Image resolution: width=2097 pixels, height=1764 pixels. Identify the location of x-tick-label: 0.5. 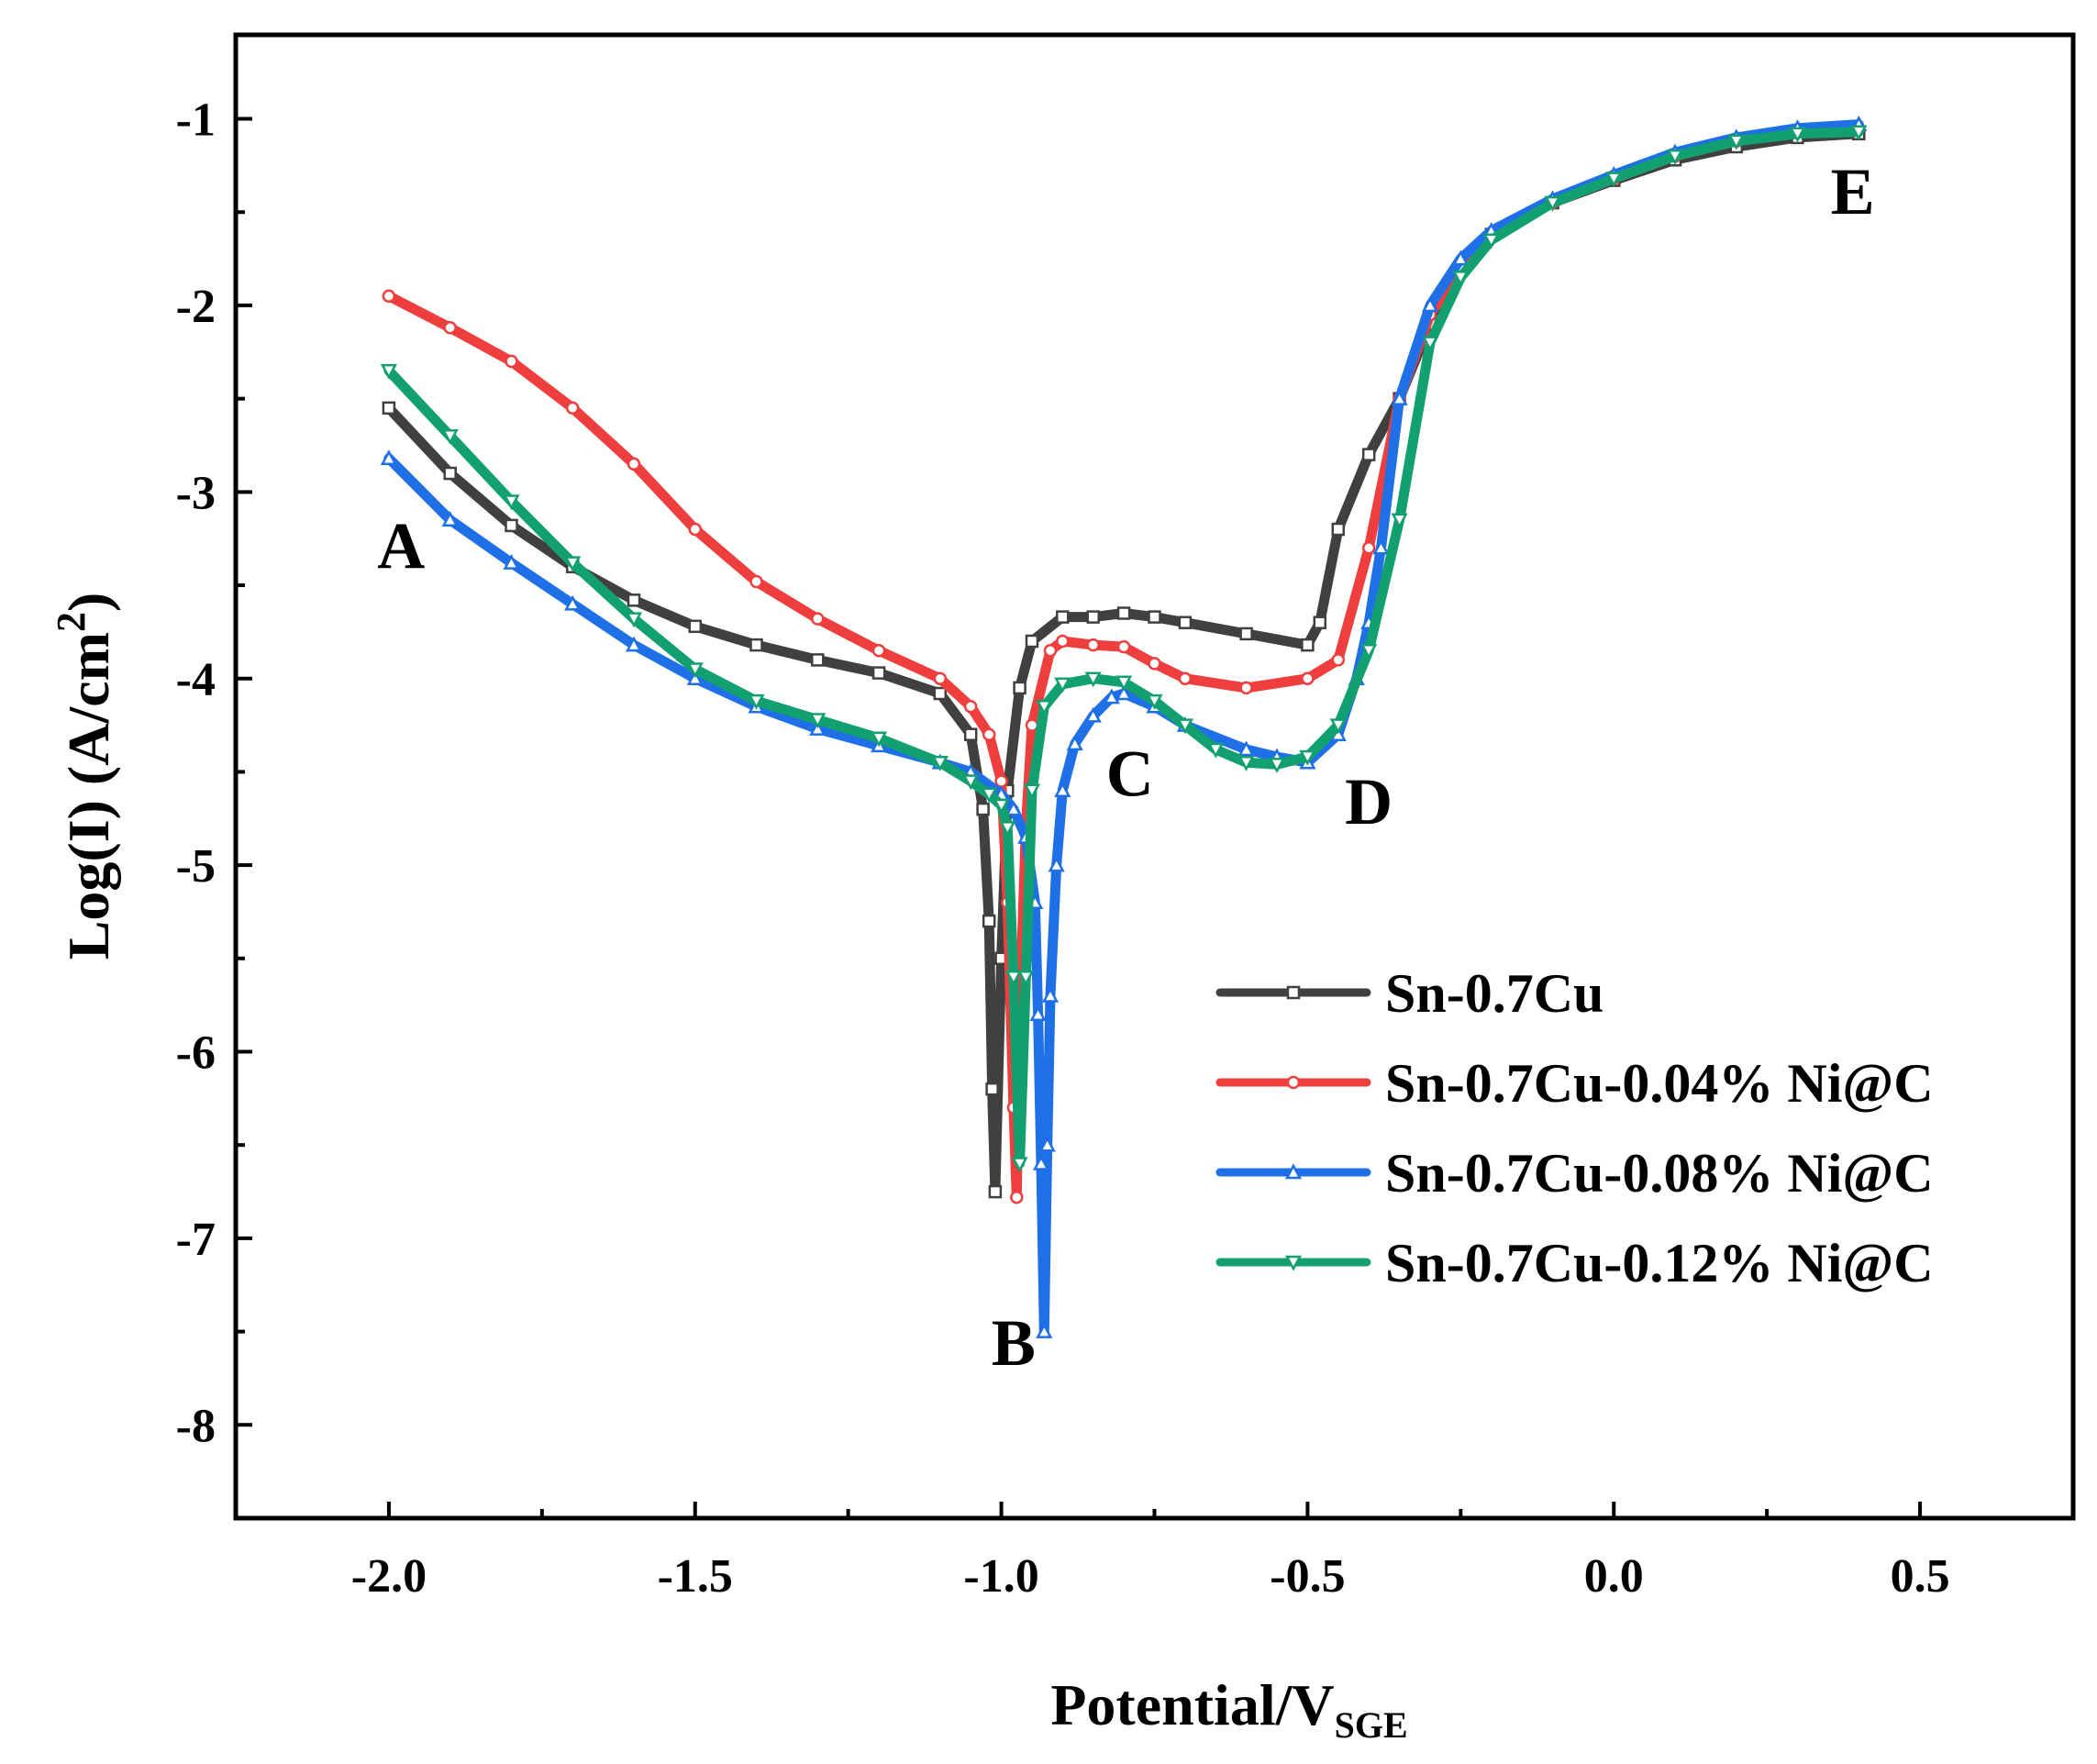
(1920, 1576).